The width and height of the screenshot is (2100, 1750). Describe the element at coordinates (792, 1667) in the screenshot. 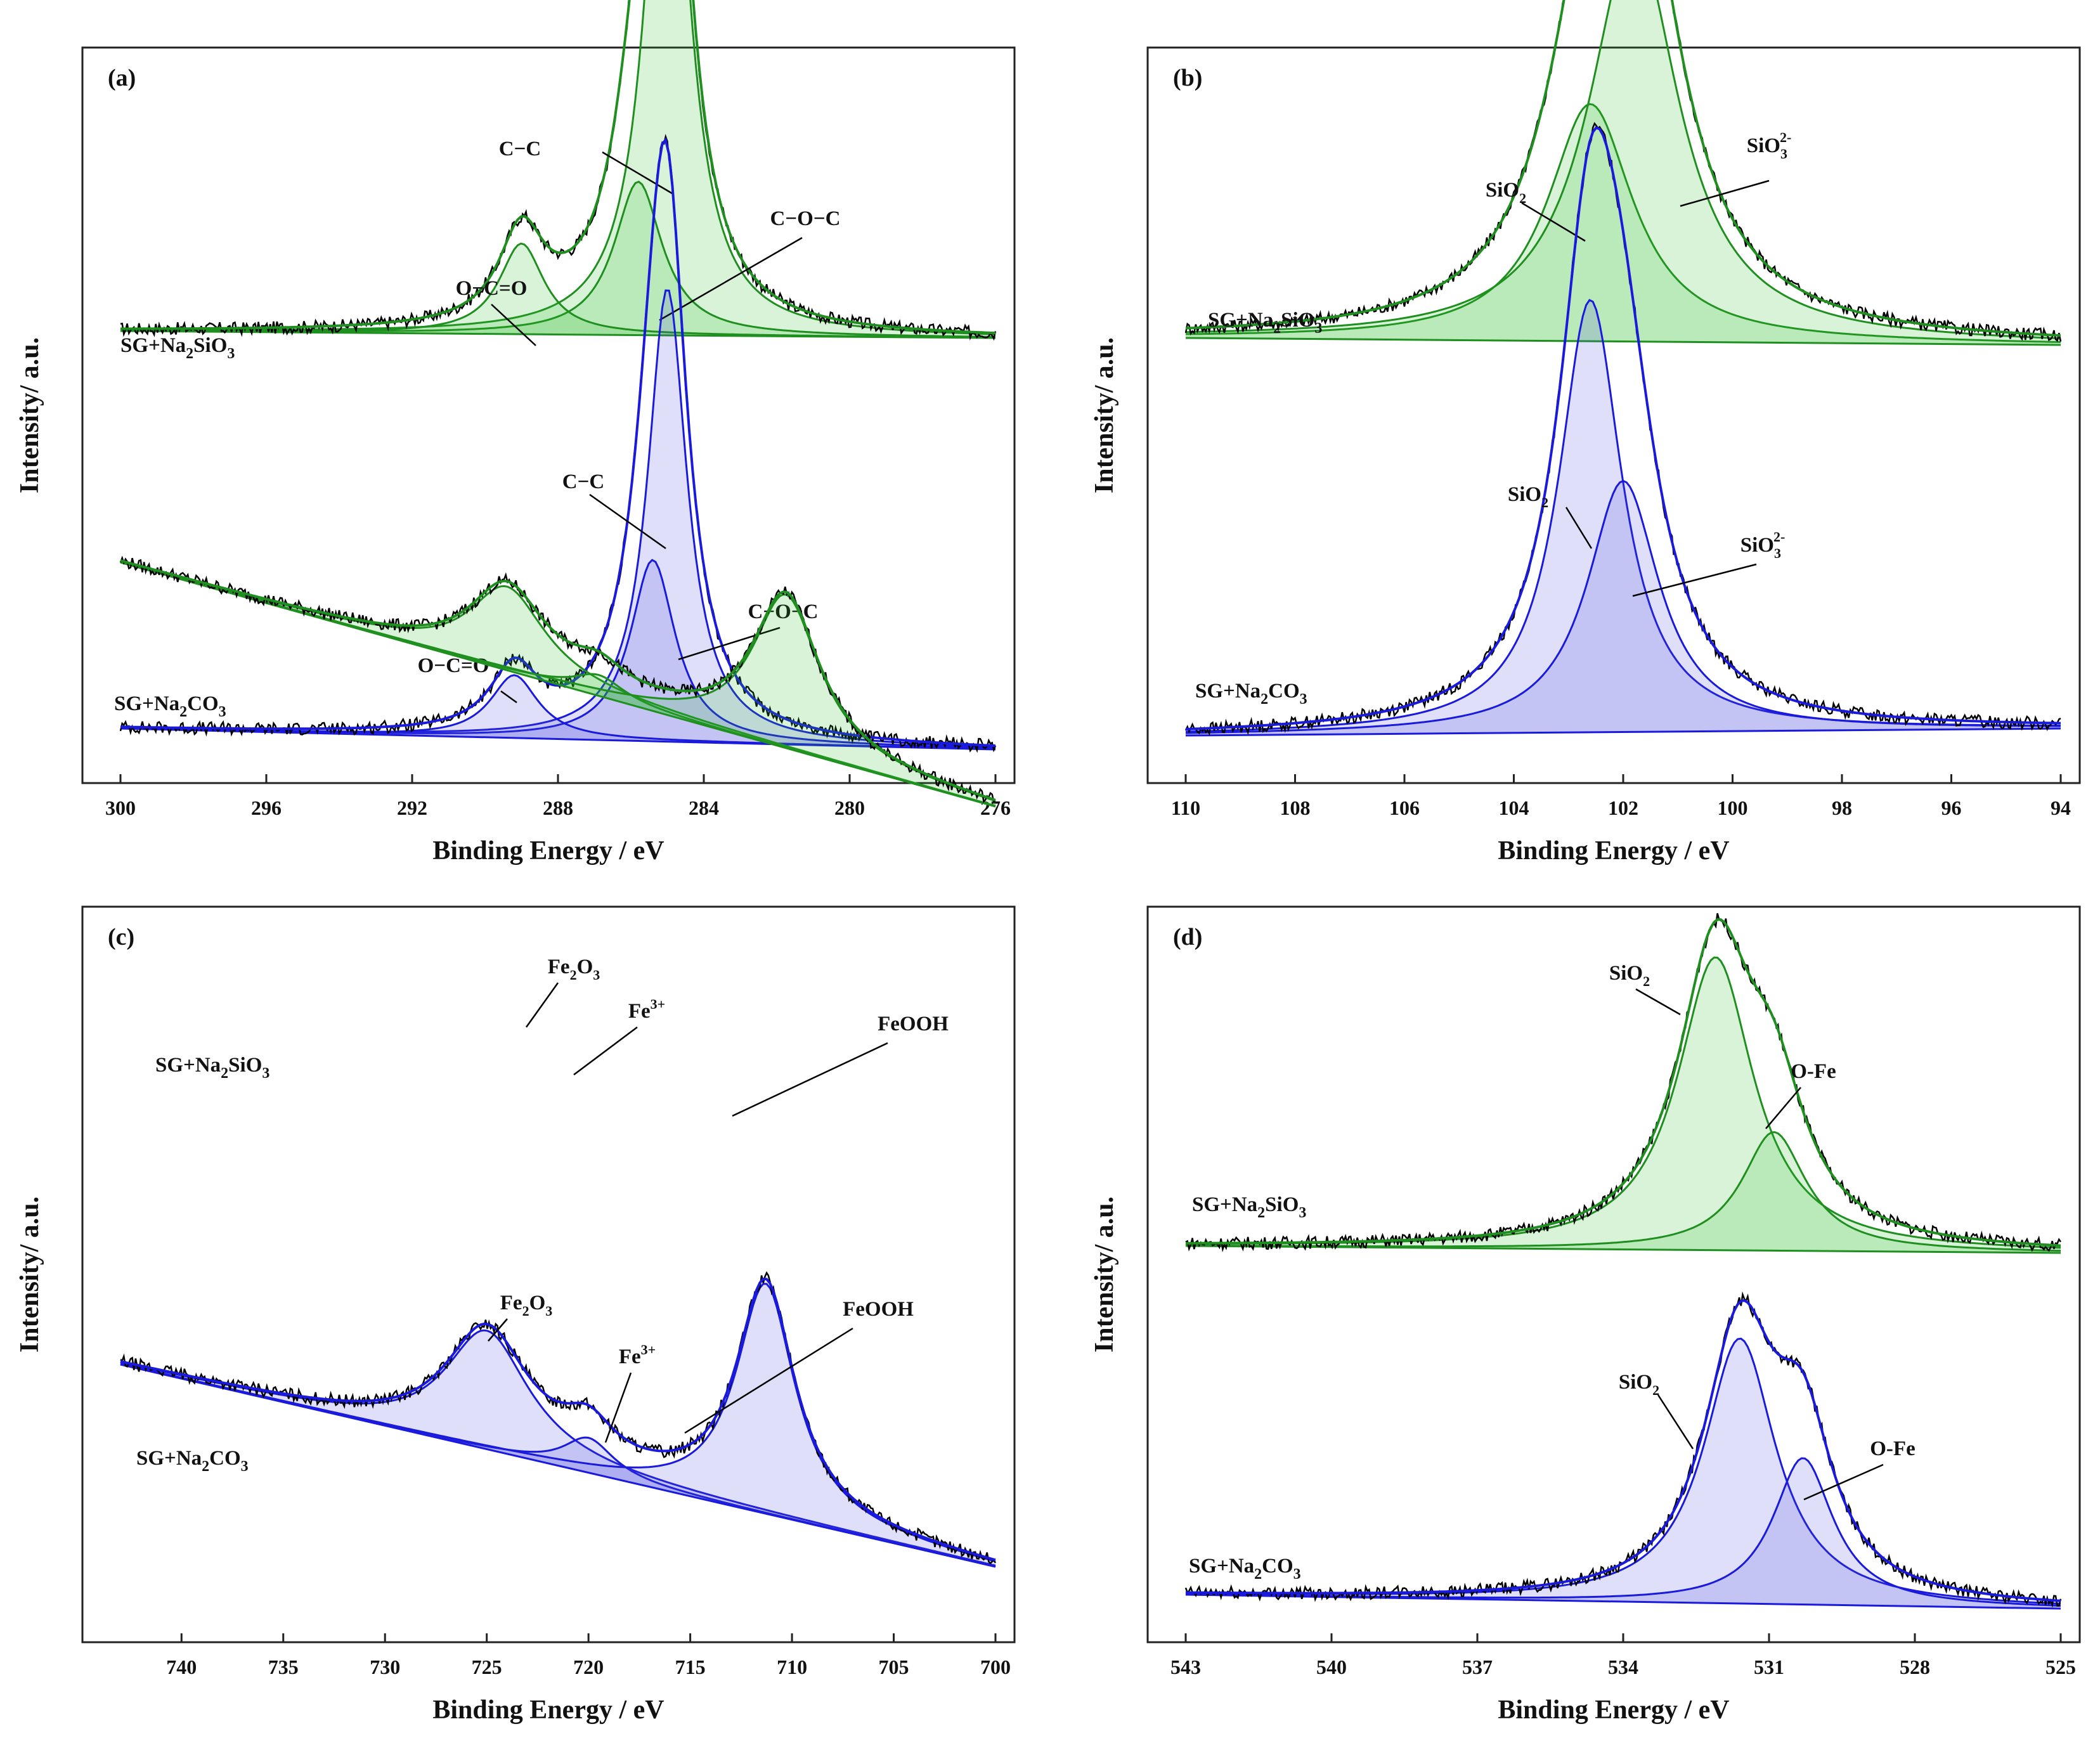

I see `x-tick-label: 710` at that location.